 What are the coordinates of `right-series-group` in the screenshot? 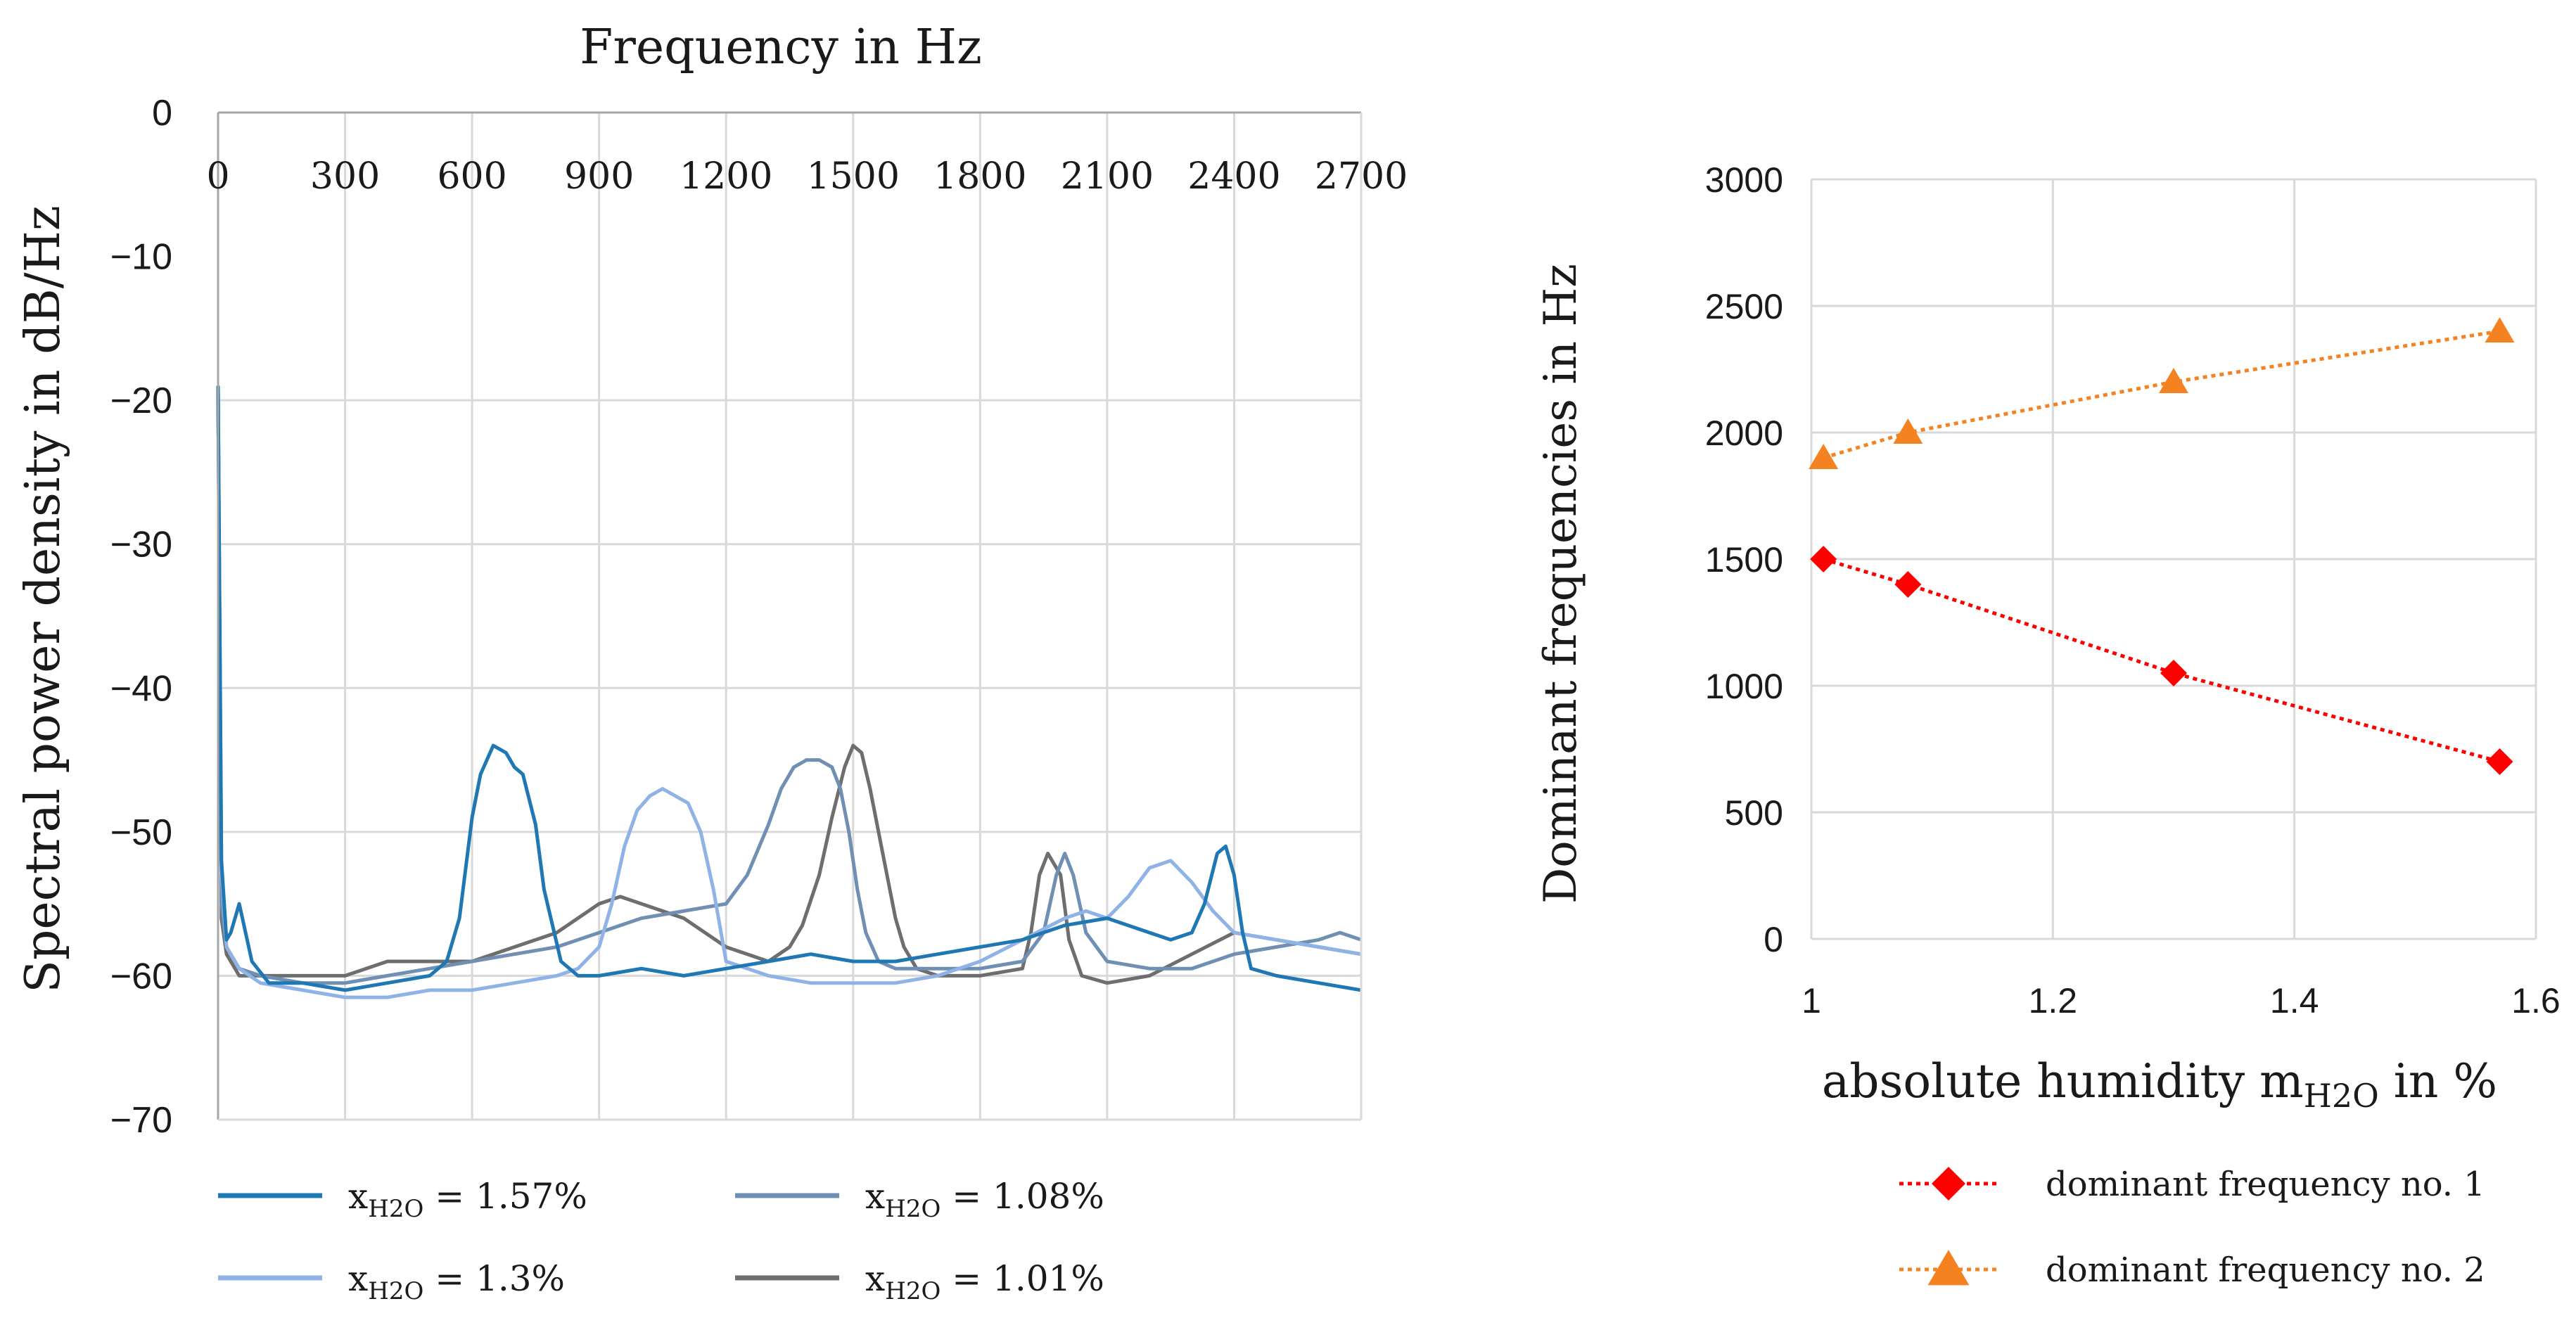 It's located at (2162, 546).